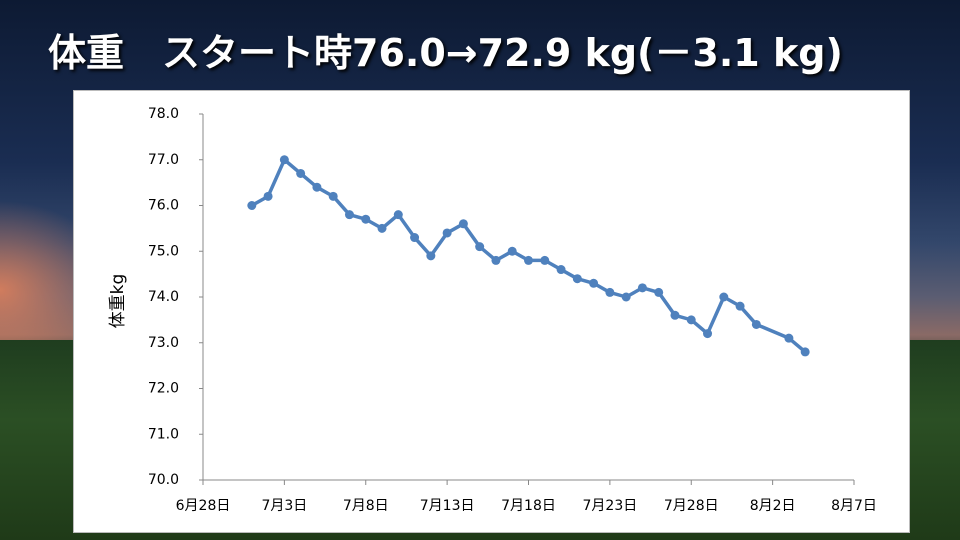 This screenshot has width=960, height=540. What do you see at coordinates (284, 506) in the screenshot?
I see `x-tick-label: 7月3日` at bounding box center [284, 506].